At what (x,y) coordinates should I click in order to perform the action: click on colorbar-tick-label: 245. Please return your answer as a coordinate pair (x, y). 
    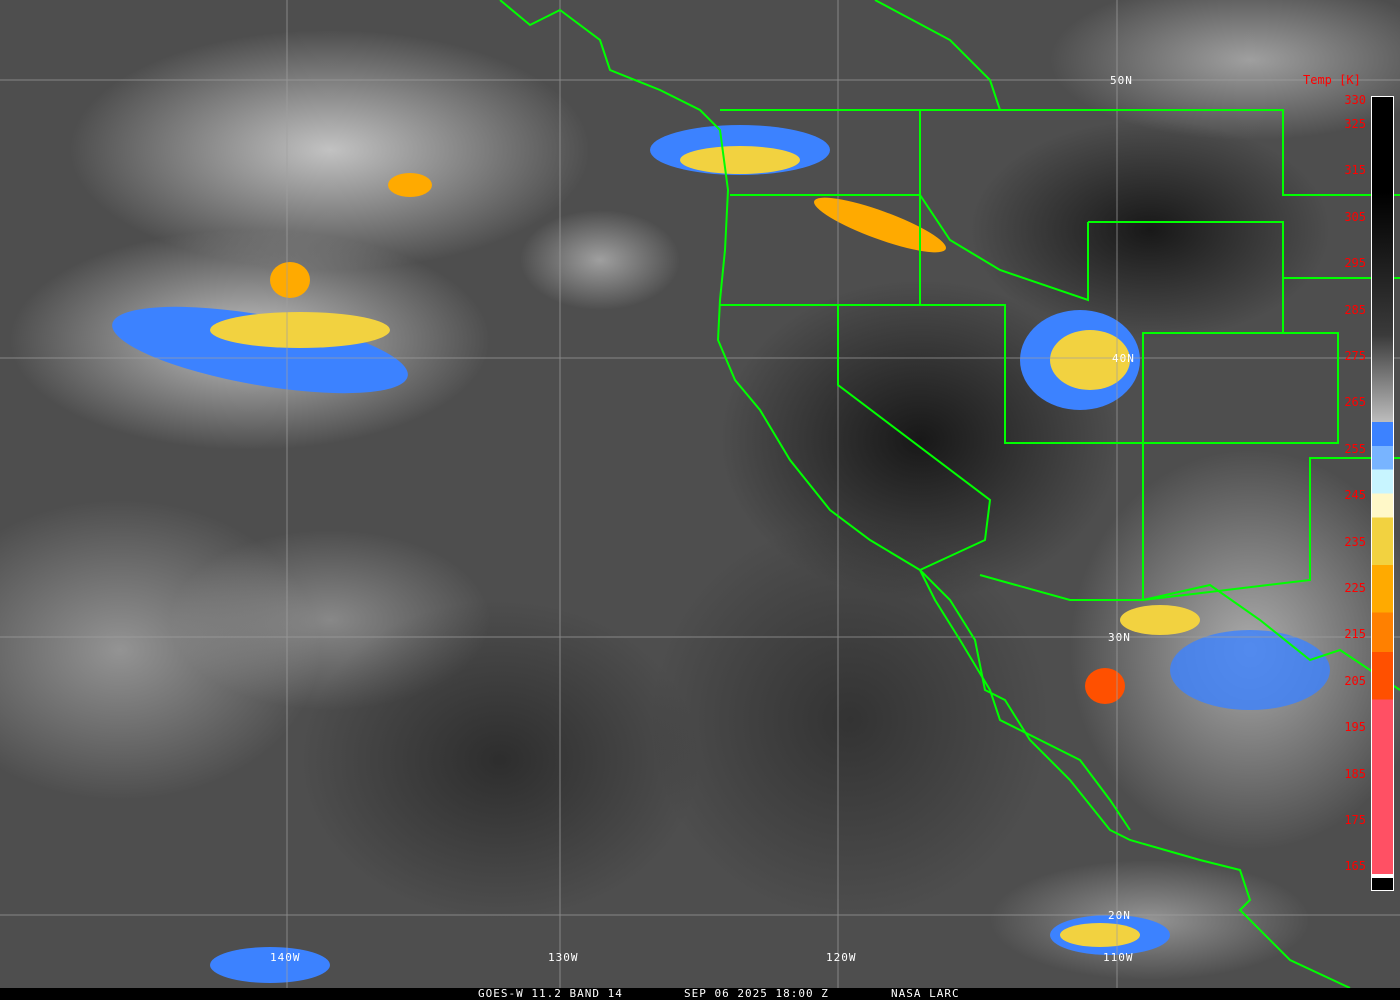
    Looking at the image, I should click on (1355, 495).